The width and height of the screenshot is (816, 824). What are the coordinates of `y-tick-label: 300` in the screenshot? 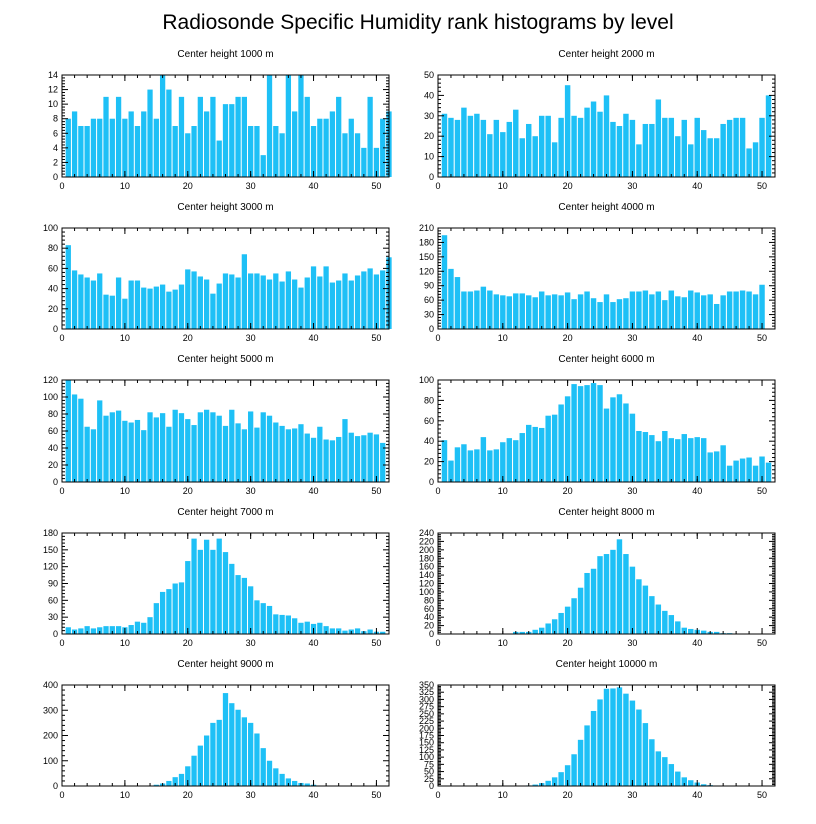 It's located at (50, 710).